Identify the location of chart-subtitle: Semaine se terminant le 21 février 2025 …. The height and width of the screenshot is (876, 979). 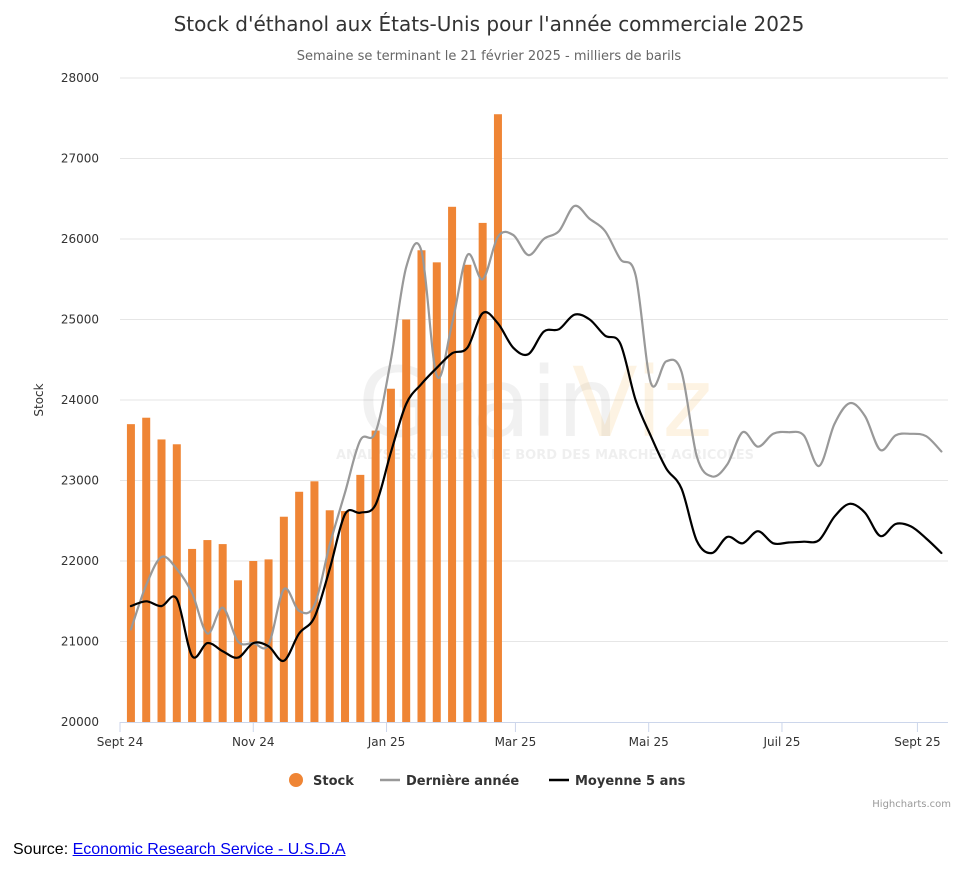
(489, 56).